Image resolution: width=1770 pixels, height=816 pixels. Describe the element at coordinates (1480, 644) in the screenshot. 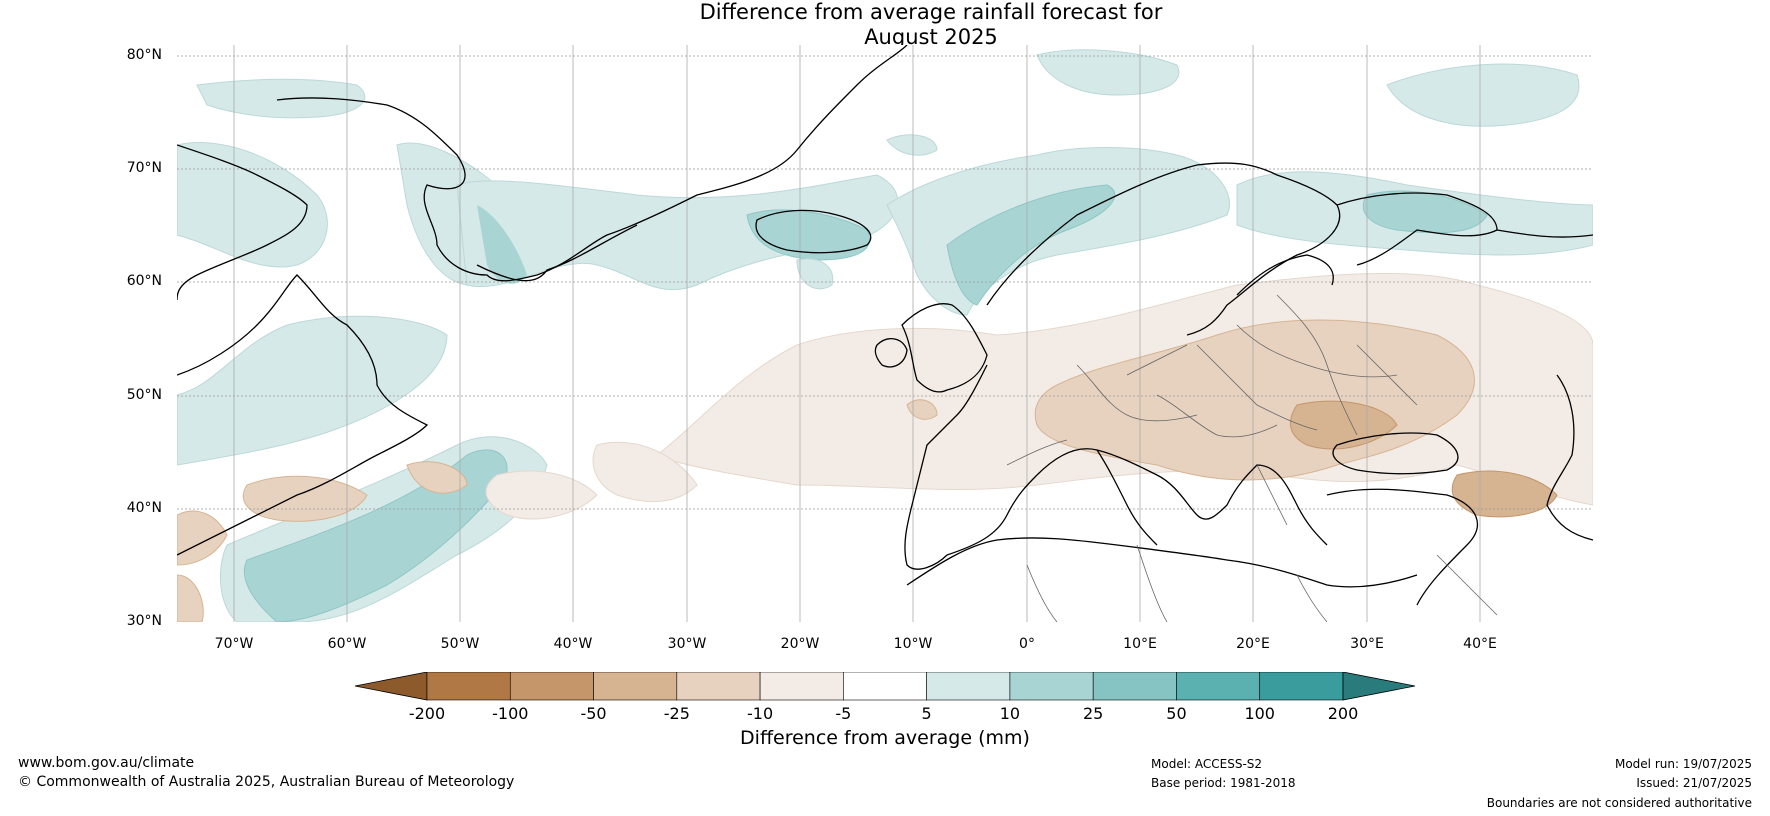

I see `lon-label-40e: 40°E` at that location.